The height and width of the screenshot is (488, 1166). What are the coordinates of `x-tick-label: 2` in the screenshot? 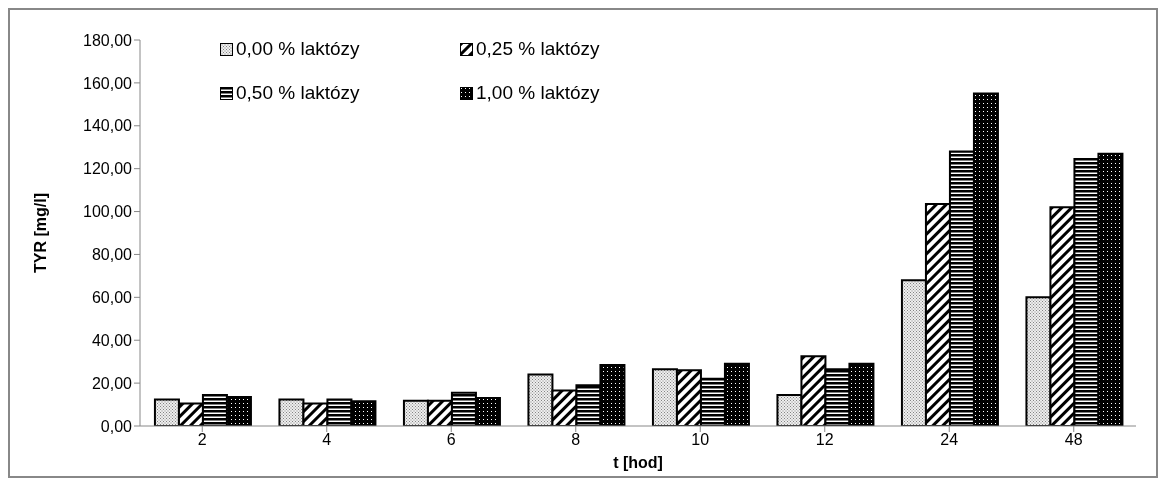 It's located at (202, 440).